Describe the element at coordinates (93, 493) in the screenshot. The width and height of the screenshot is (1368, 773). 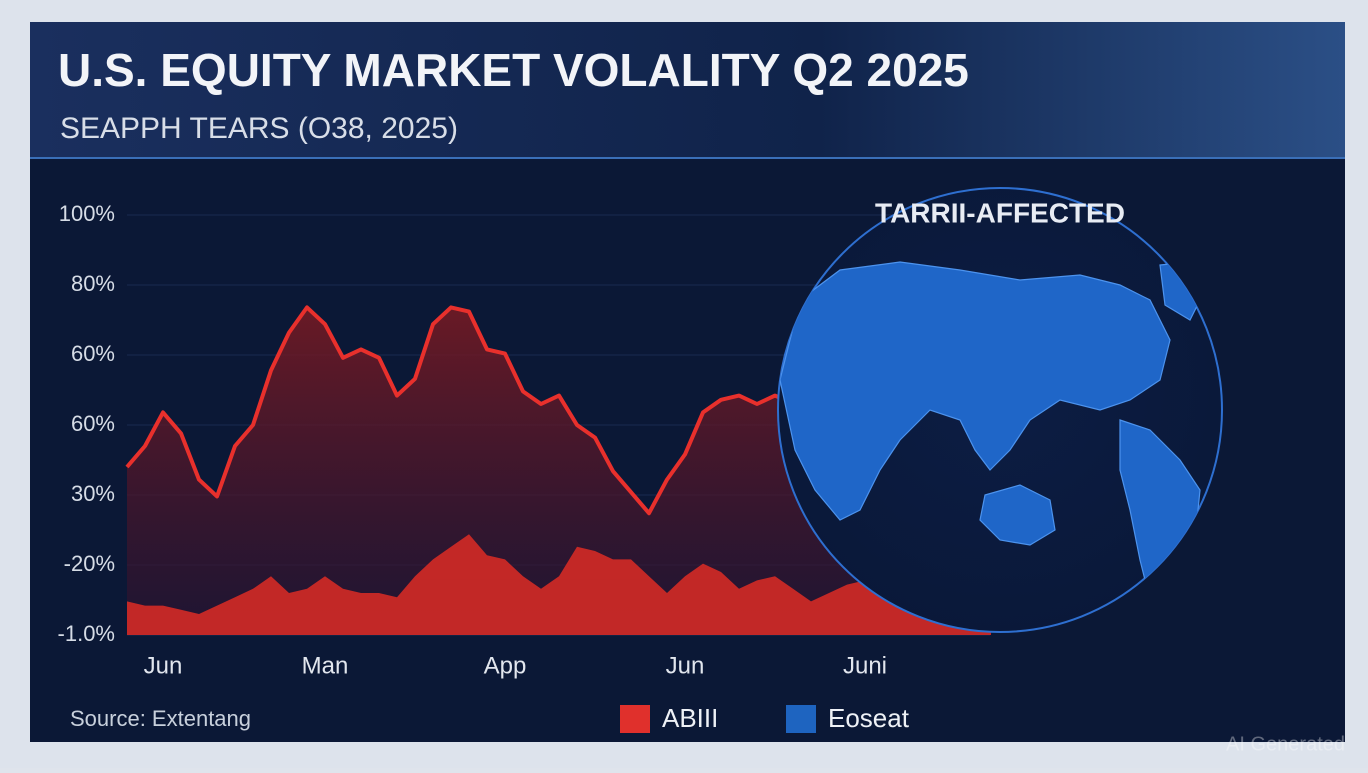
I see `y-tick-label: 30%` at that location.